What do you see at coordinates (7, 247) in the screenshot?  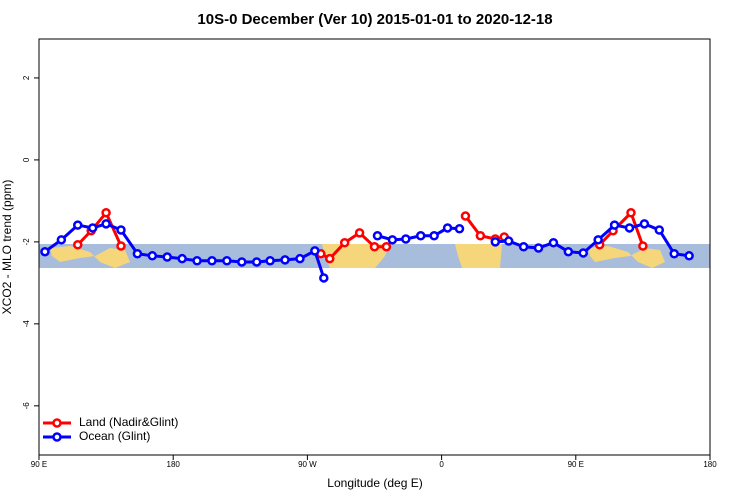 I see `y-axis-title: XCO2 - MLO trend (ppm)` at bounding box center [7, 247].